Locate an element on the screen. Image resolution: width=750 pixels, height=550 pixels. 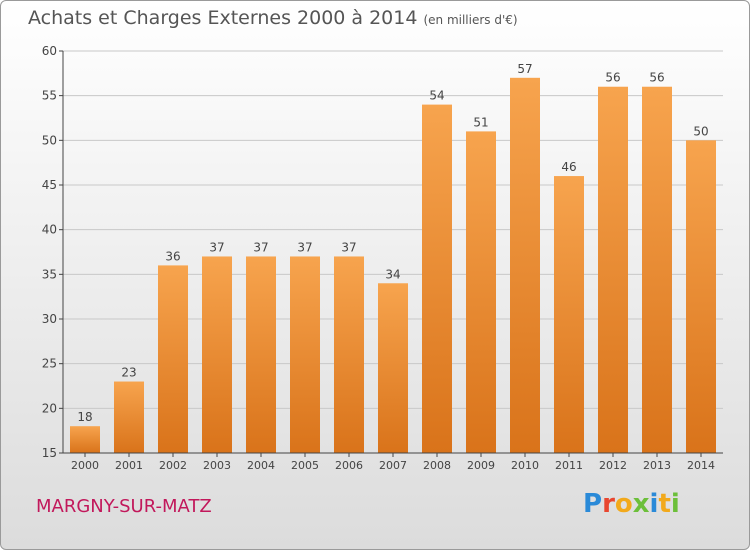
y-tick-label: 30 is located at coordinates (49, 319).